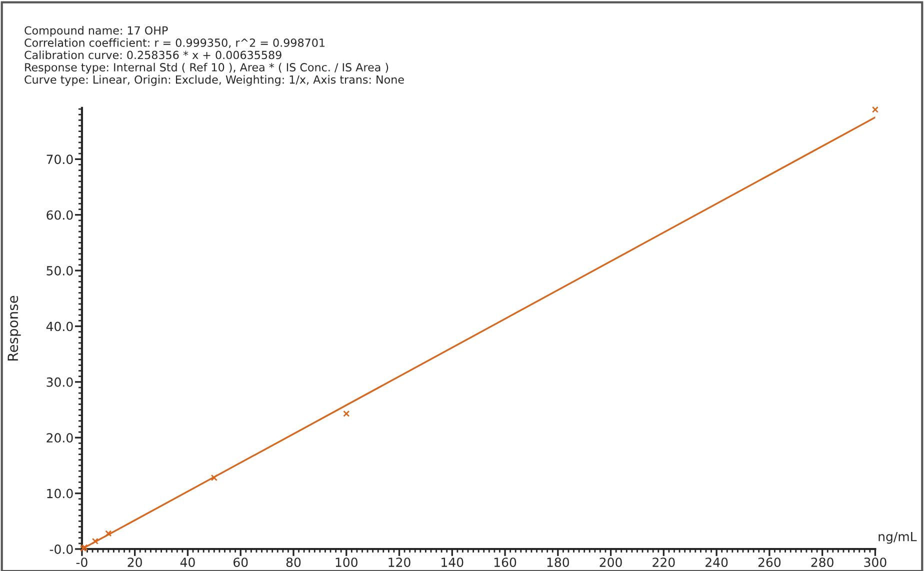 This screenshot has height=571, width=924. I want to click on y-tick-label: 70.0, so click(59, 159).